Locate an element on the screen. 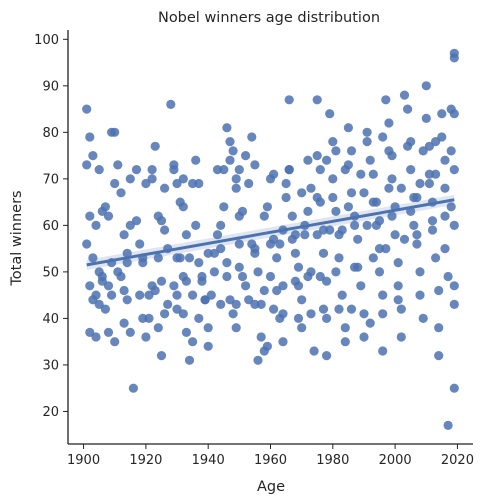 Image resolution: width=483 pixels, height=503 pixels. x-axis-label: Age is located at coordinates (271, 487).